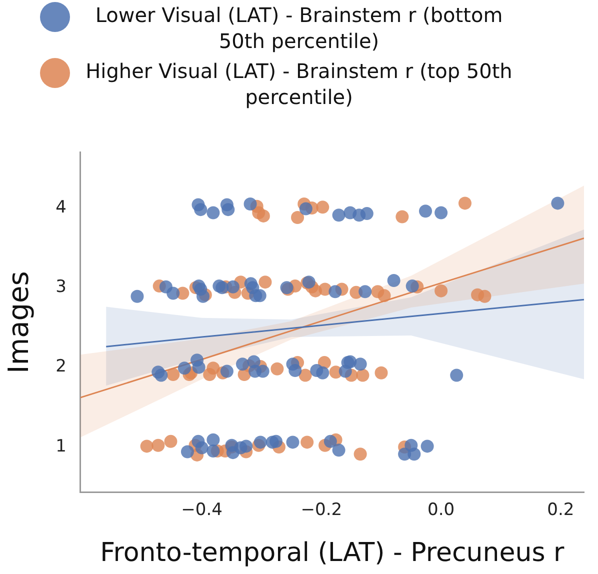 The width and height of the screenshot is (598, 574). What do you see at coordinates (321, 510) in the screenshot?
I see `x-tick-label: −0.2` at bounding box center [321, 510].